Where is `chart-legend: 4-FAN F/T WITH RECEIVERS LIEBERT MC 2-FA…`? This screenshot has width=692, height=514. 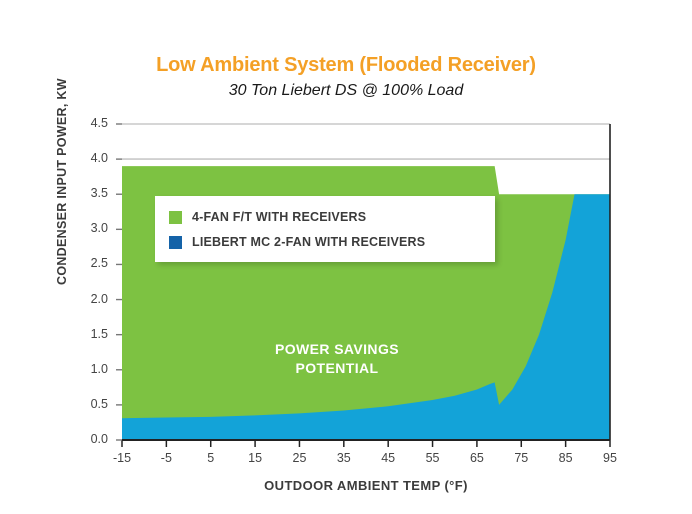 chart-legend: 4-FAN F/T WITH RECEIVERS LIEBERT MC 2-FA… is located at coordinates (325, 229).